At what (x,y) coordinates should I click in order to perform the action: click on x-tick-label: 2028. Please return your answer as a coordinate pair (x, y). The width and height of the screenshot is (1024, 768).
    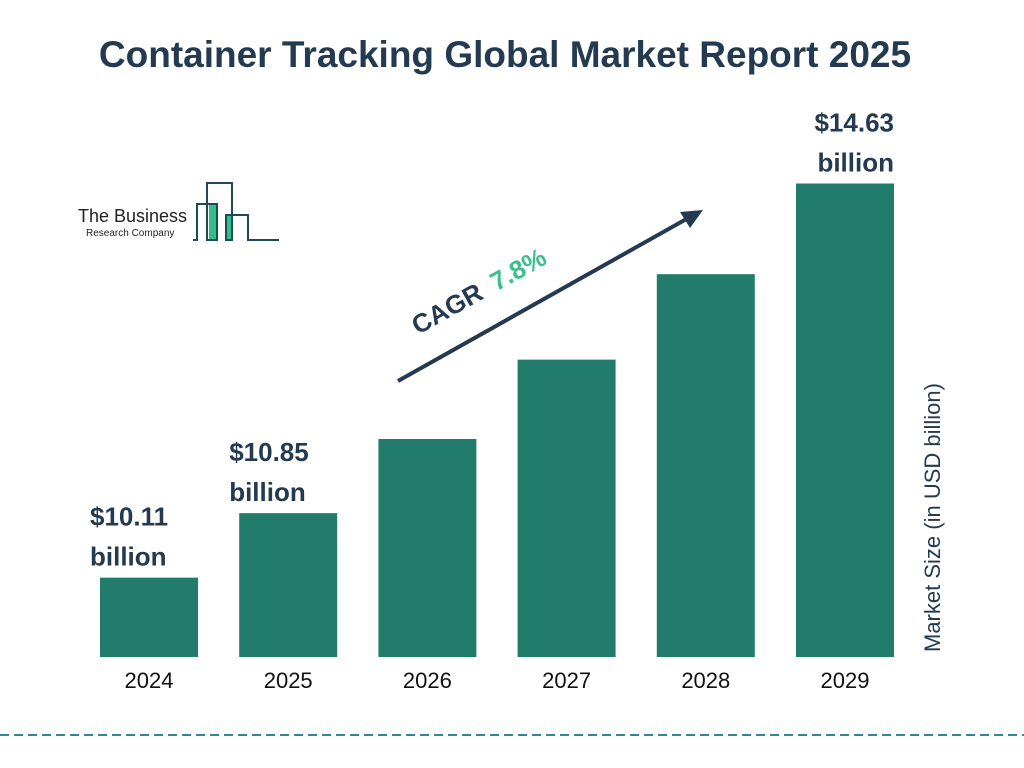
    Looking at the image, I should click on (705, 680).